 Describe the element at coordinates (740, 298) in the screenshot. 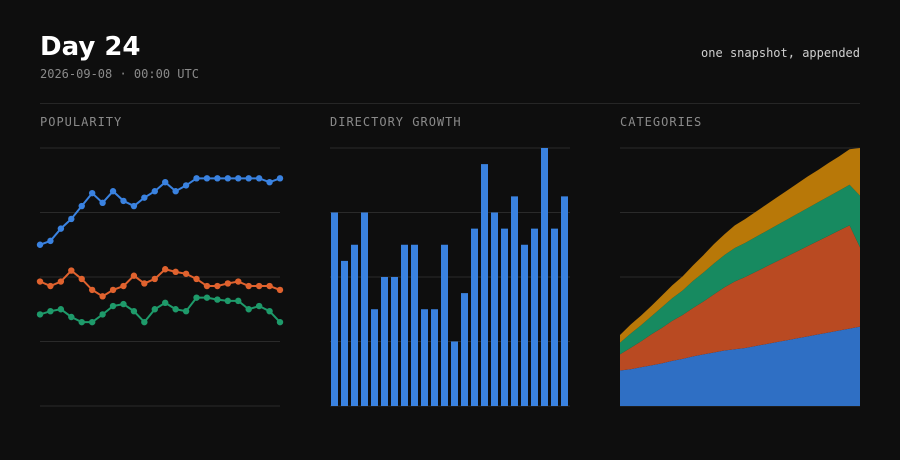

I see `categories-area-area_orange` at that location.